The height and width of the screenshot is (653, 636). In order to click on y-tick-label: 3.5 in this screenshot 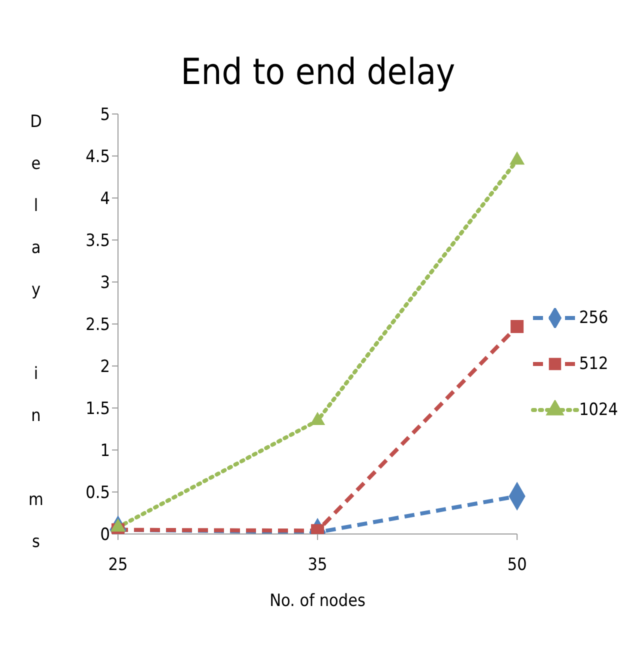, I will do `click(98, 241)`.